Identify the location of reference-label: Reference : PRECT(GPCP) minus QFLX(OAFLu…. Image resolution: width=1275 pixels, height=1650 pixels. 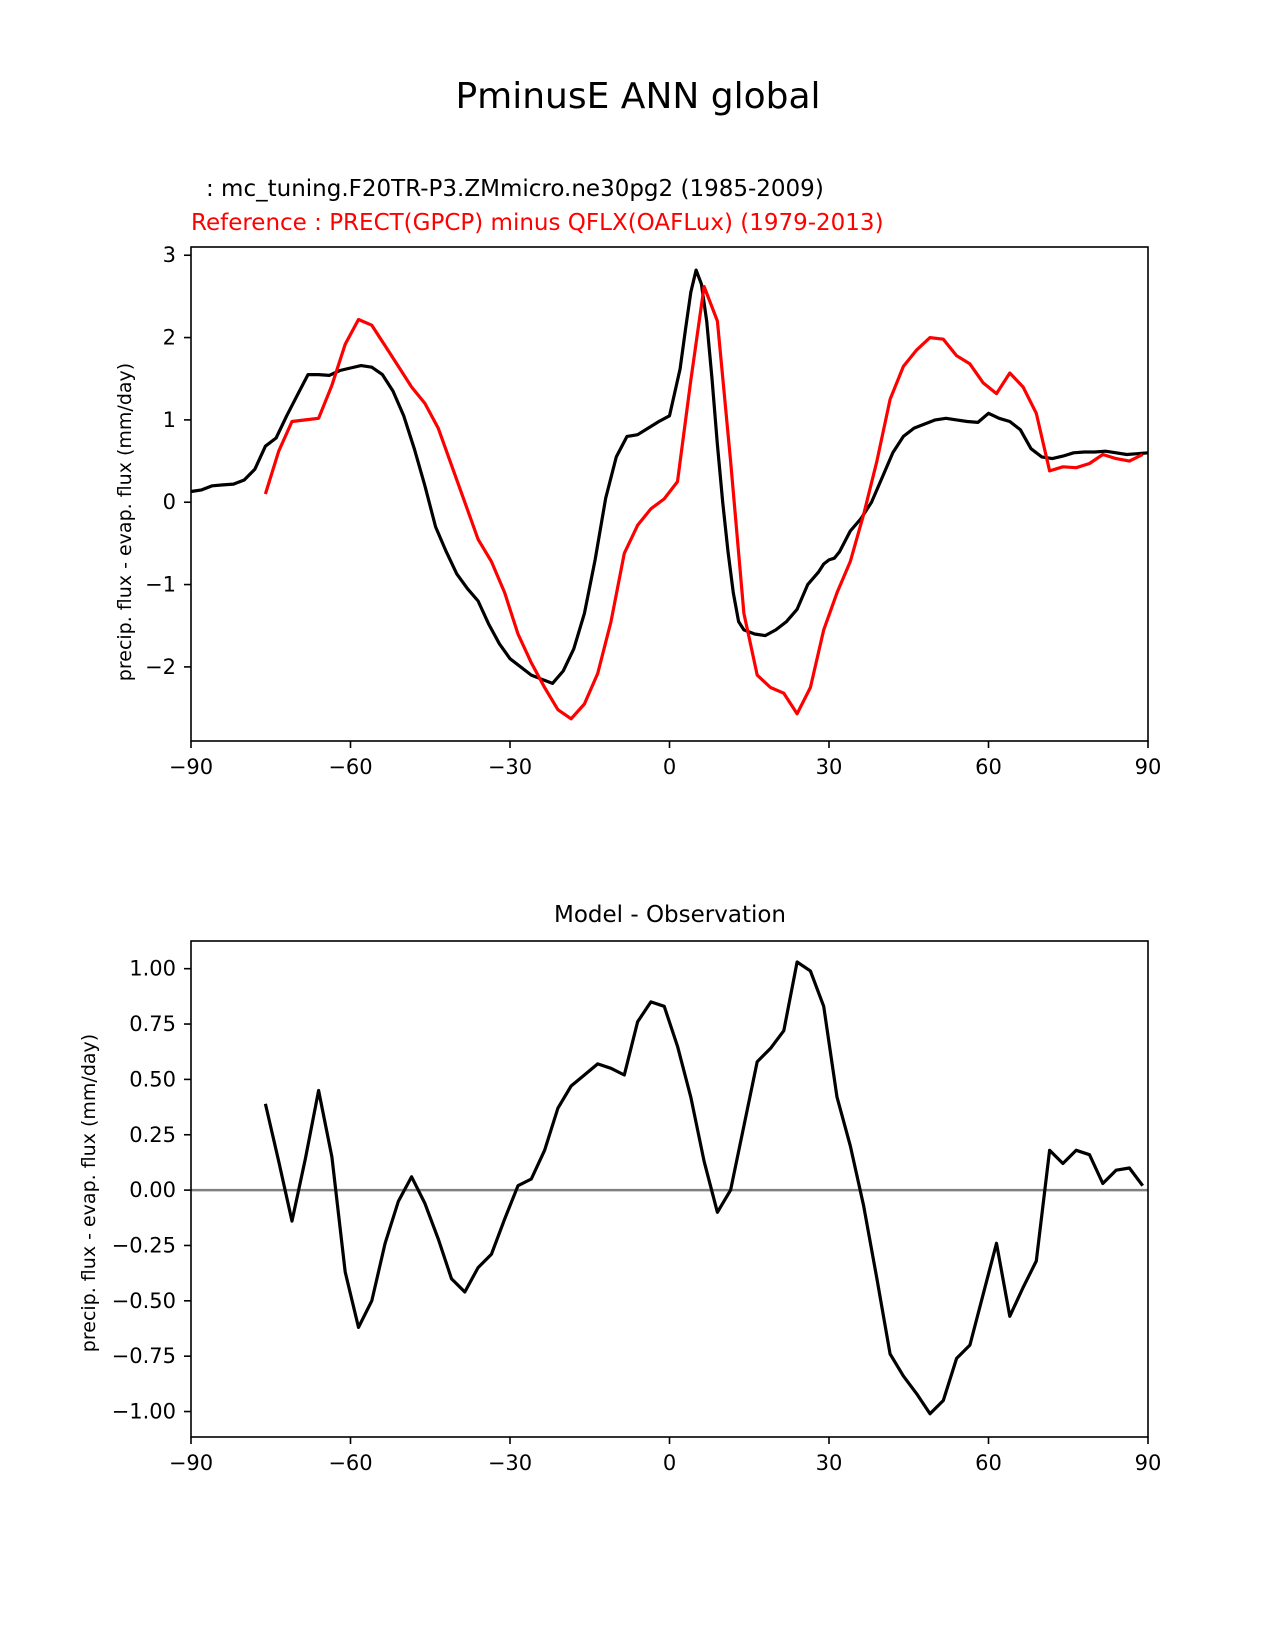
(537, 223).